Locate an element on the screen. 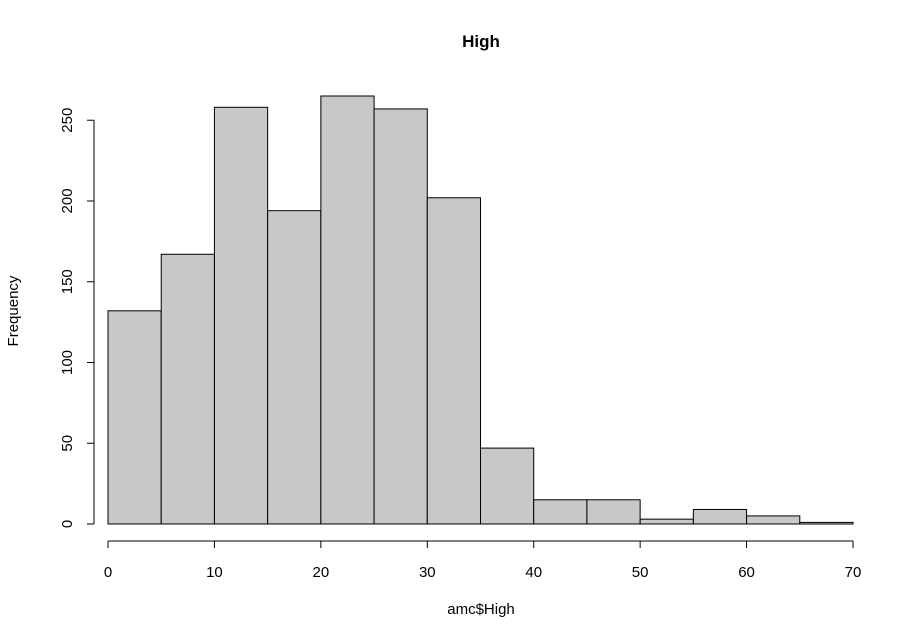 The height and width of the screenshot is (639, 924). x-tick-label: 60 is located at coordinates (746, 572).